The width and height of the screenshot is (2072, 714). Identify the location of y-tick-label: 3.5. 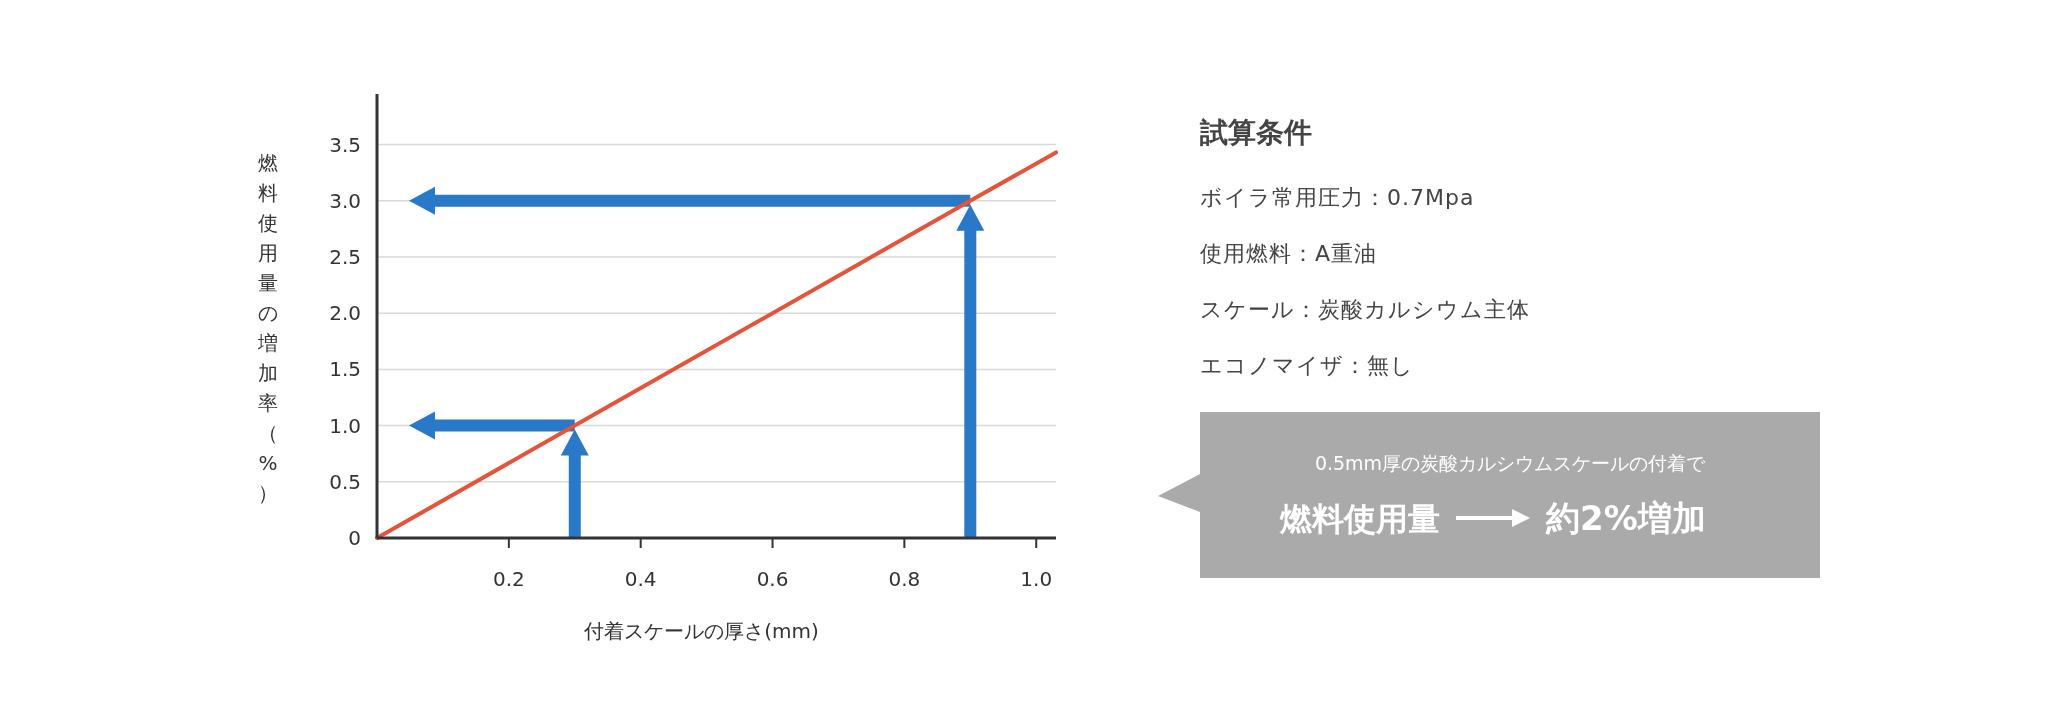
(345, 144).